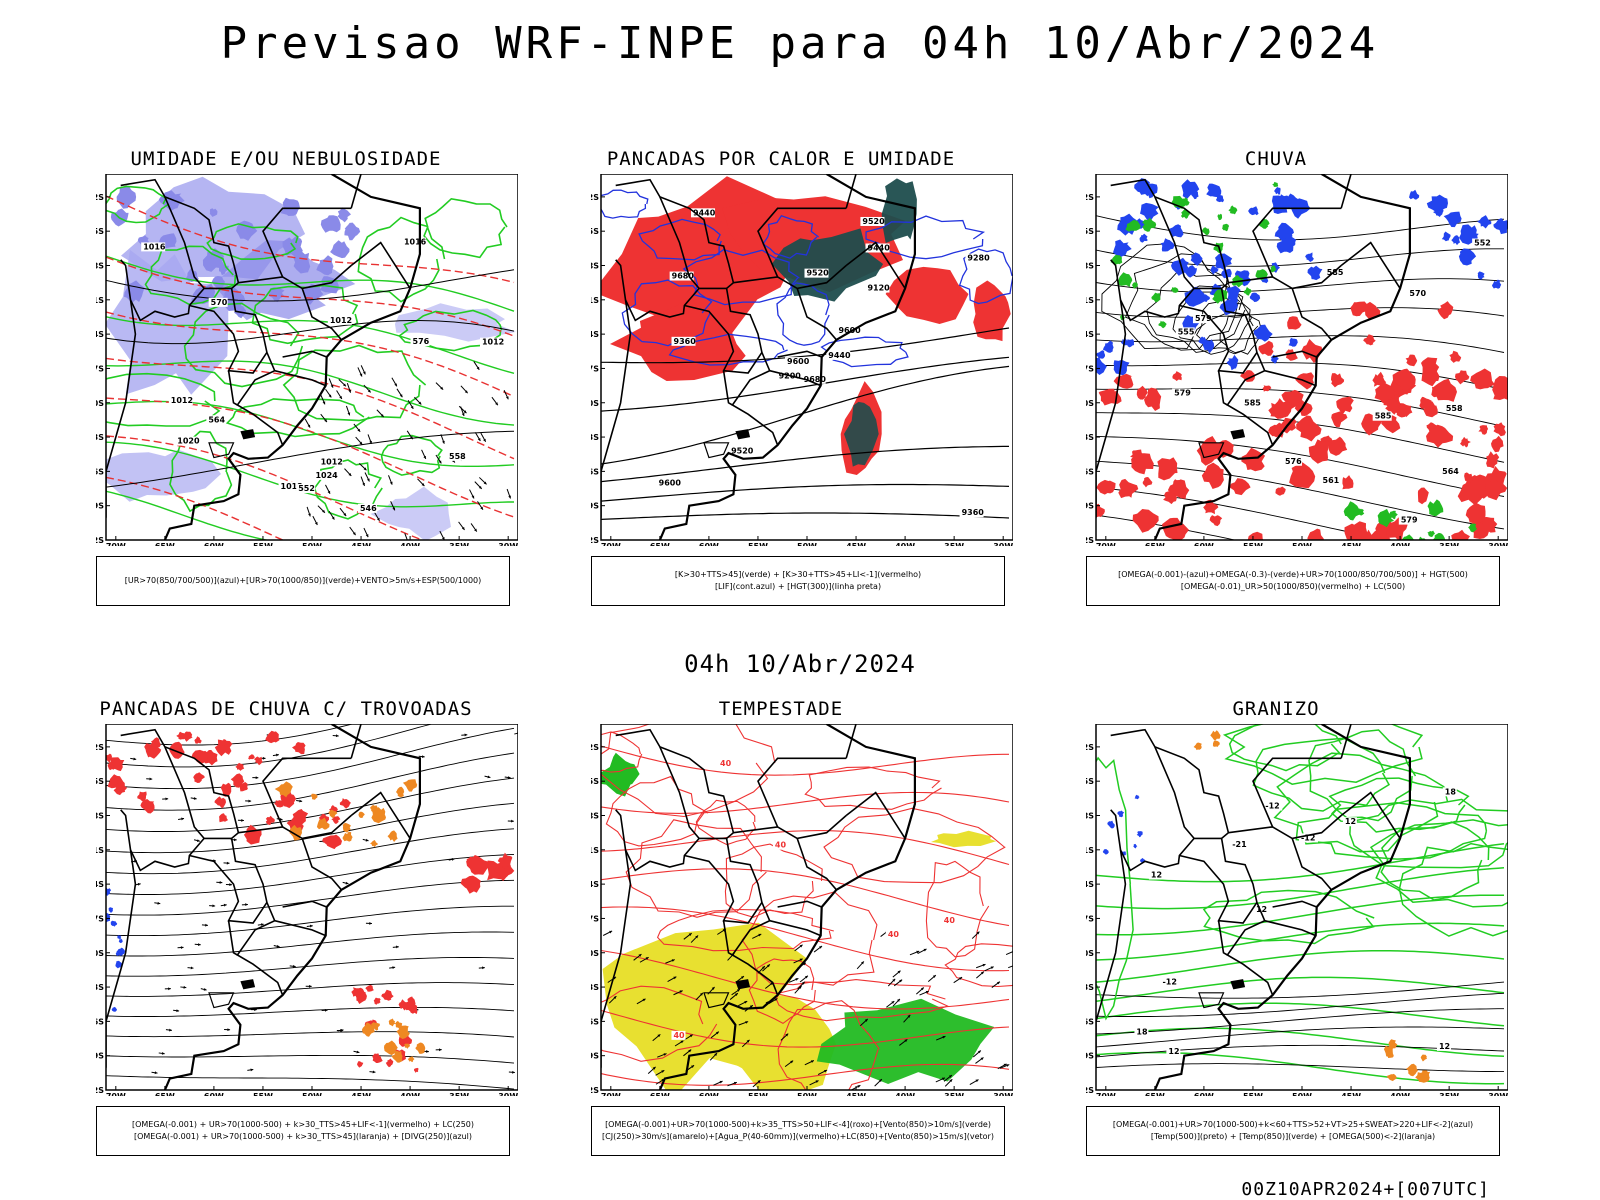 The width and height of the screenshot is (1600, 1200). I want to click on lon-tick-label: 35W, so click(1449, 544).